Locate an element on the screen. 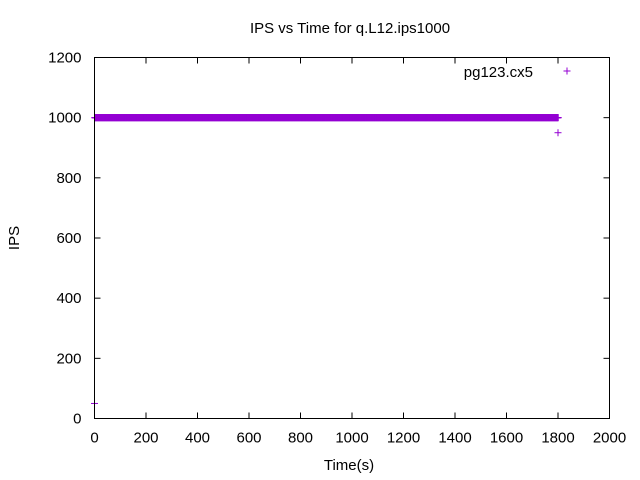 The width and height of the screenshot is (640, 480). y-tick-label: 200 is located at coordinates (68, 358).